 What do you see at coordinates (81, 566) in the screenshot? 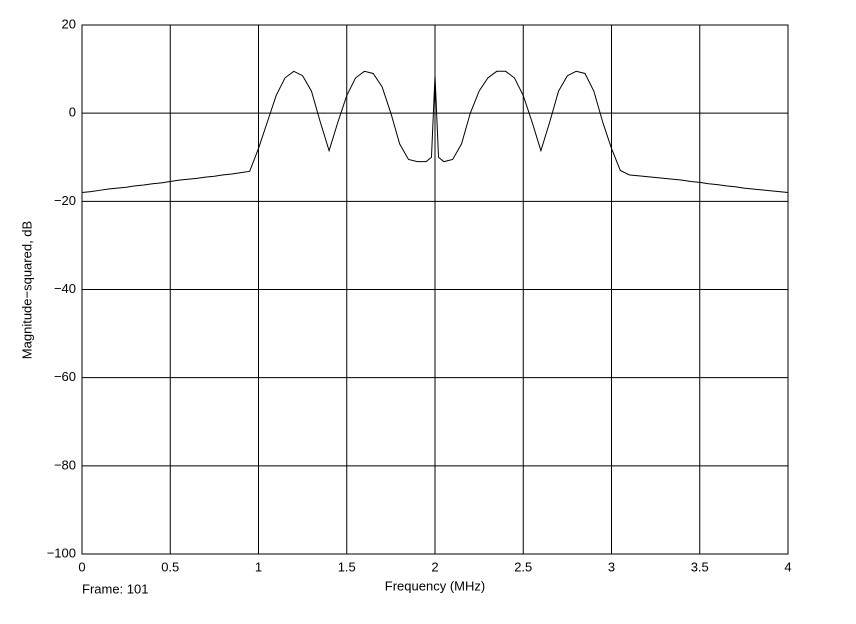
I see `x-tick-label: 0` at bounding box center [81, 566].